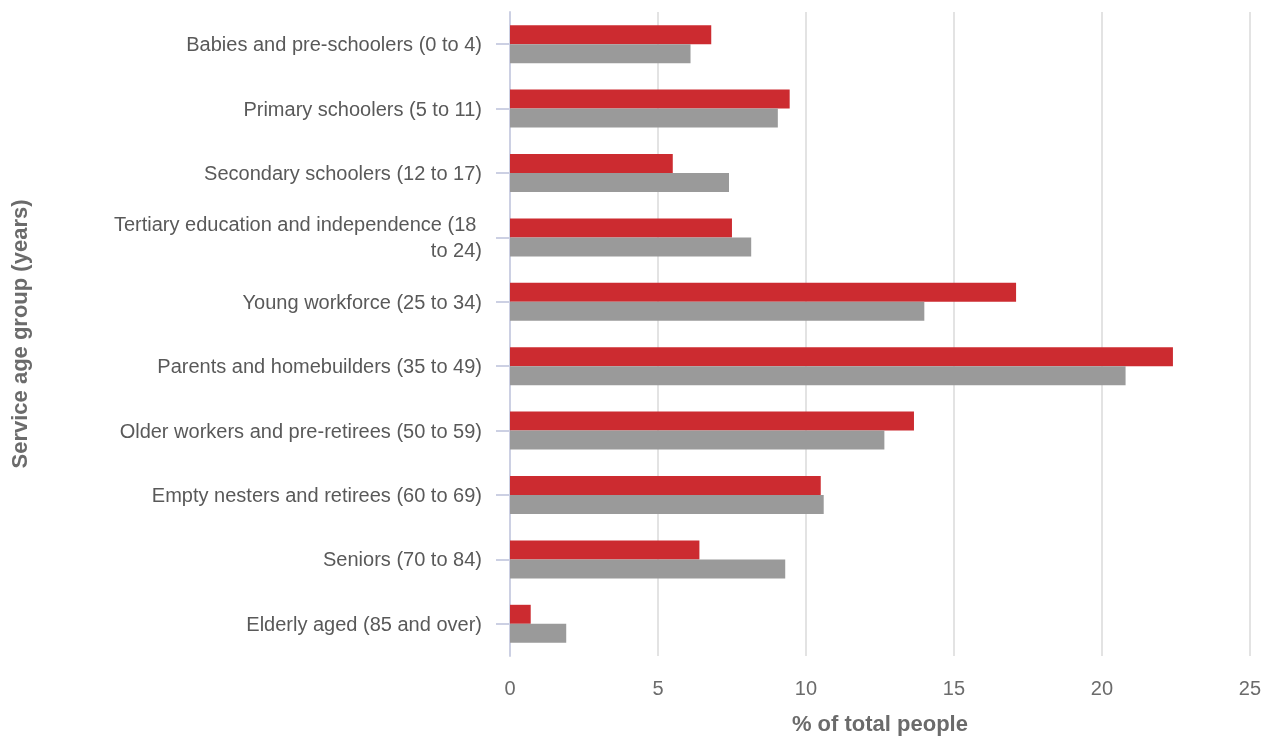 This screenshot has width=1264, height=740. Describe the element at coordinates (954, 688) in the screenshot. I see `x-tick-label: 15` at that location.